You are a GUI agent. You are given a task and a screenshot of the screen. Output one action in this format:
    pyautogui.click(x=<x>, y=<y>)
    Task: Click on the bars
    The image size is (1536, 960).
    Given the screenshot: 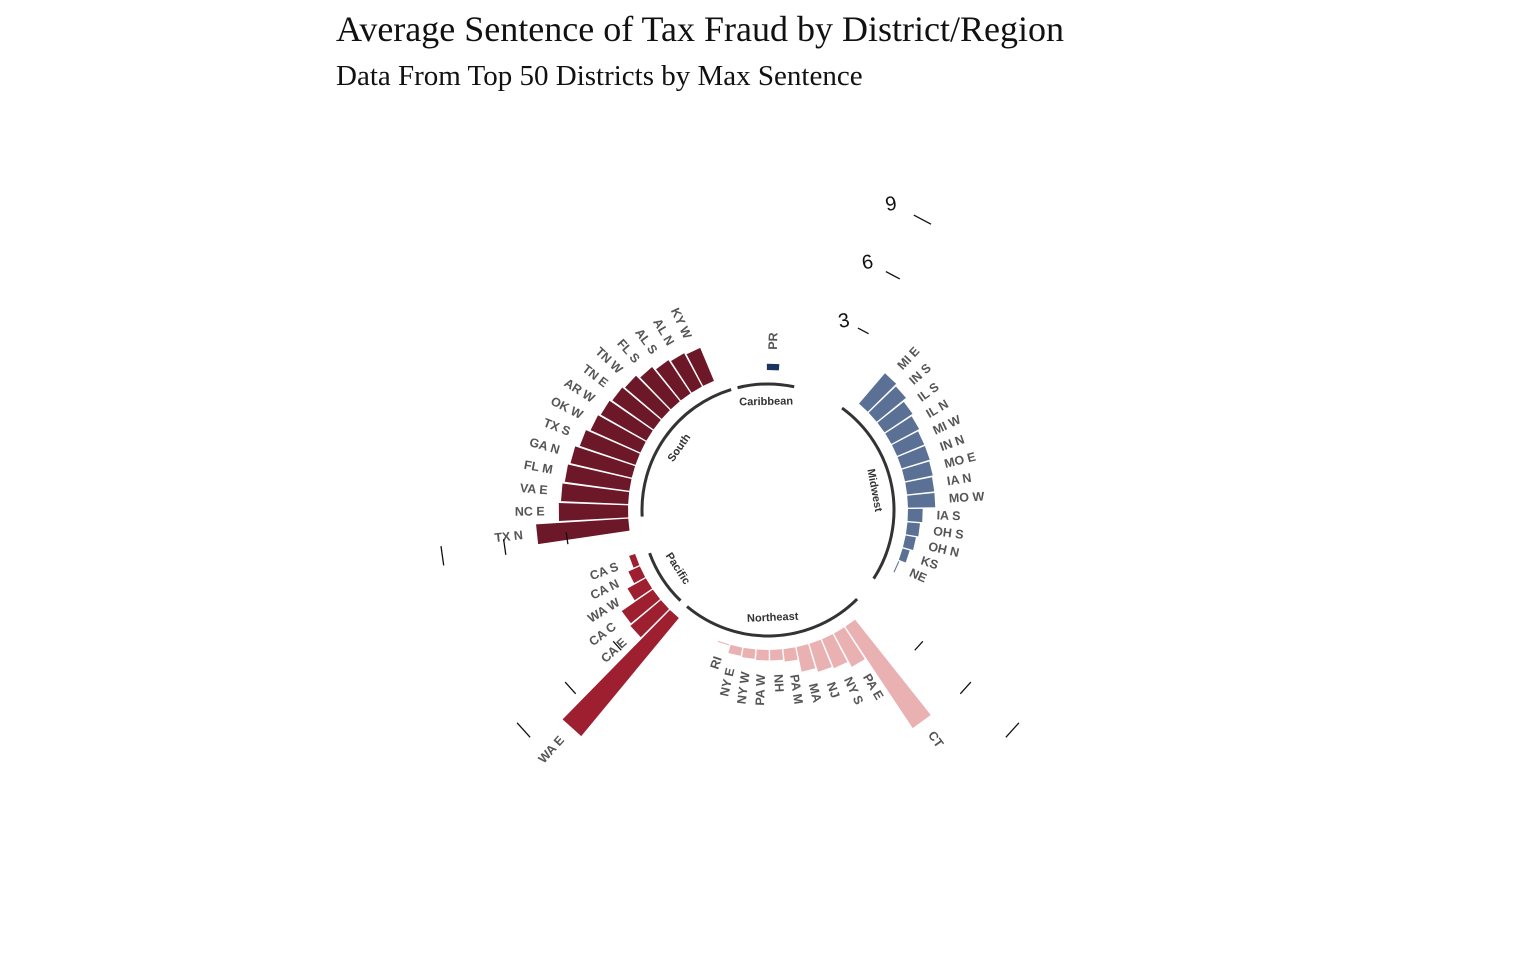 What is the action you would take?
    pyautogui.click(x=736, y=542)
    